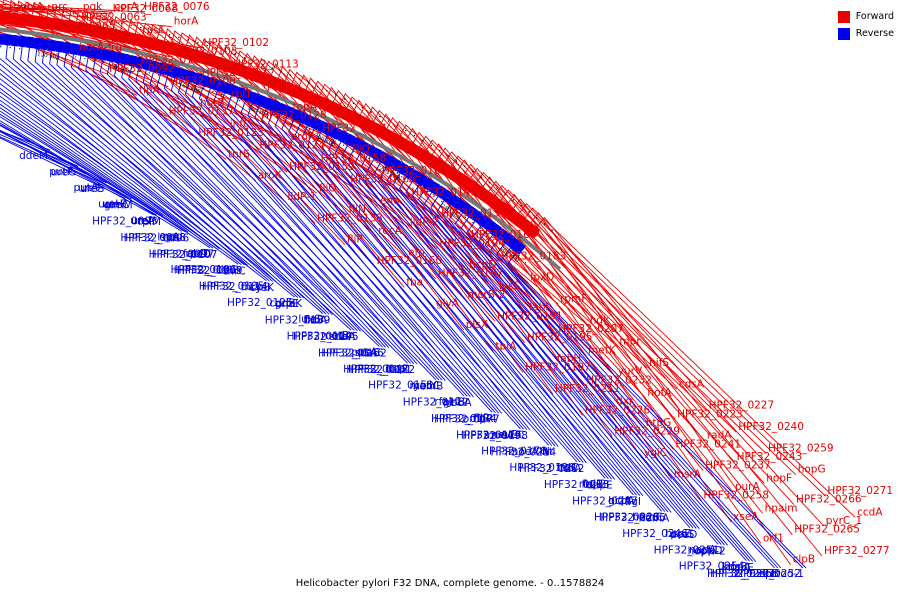 This screenshot has height=600, width=900. What do you see at coordinates (605, 502) in the screenshot?
I see `gene-label: HPF32_0217` at bounding box center [605, 502].